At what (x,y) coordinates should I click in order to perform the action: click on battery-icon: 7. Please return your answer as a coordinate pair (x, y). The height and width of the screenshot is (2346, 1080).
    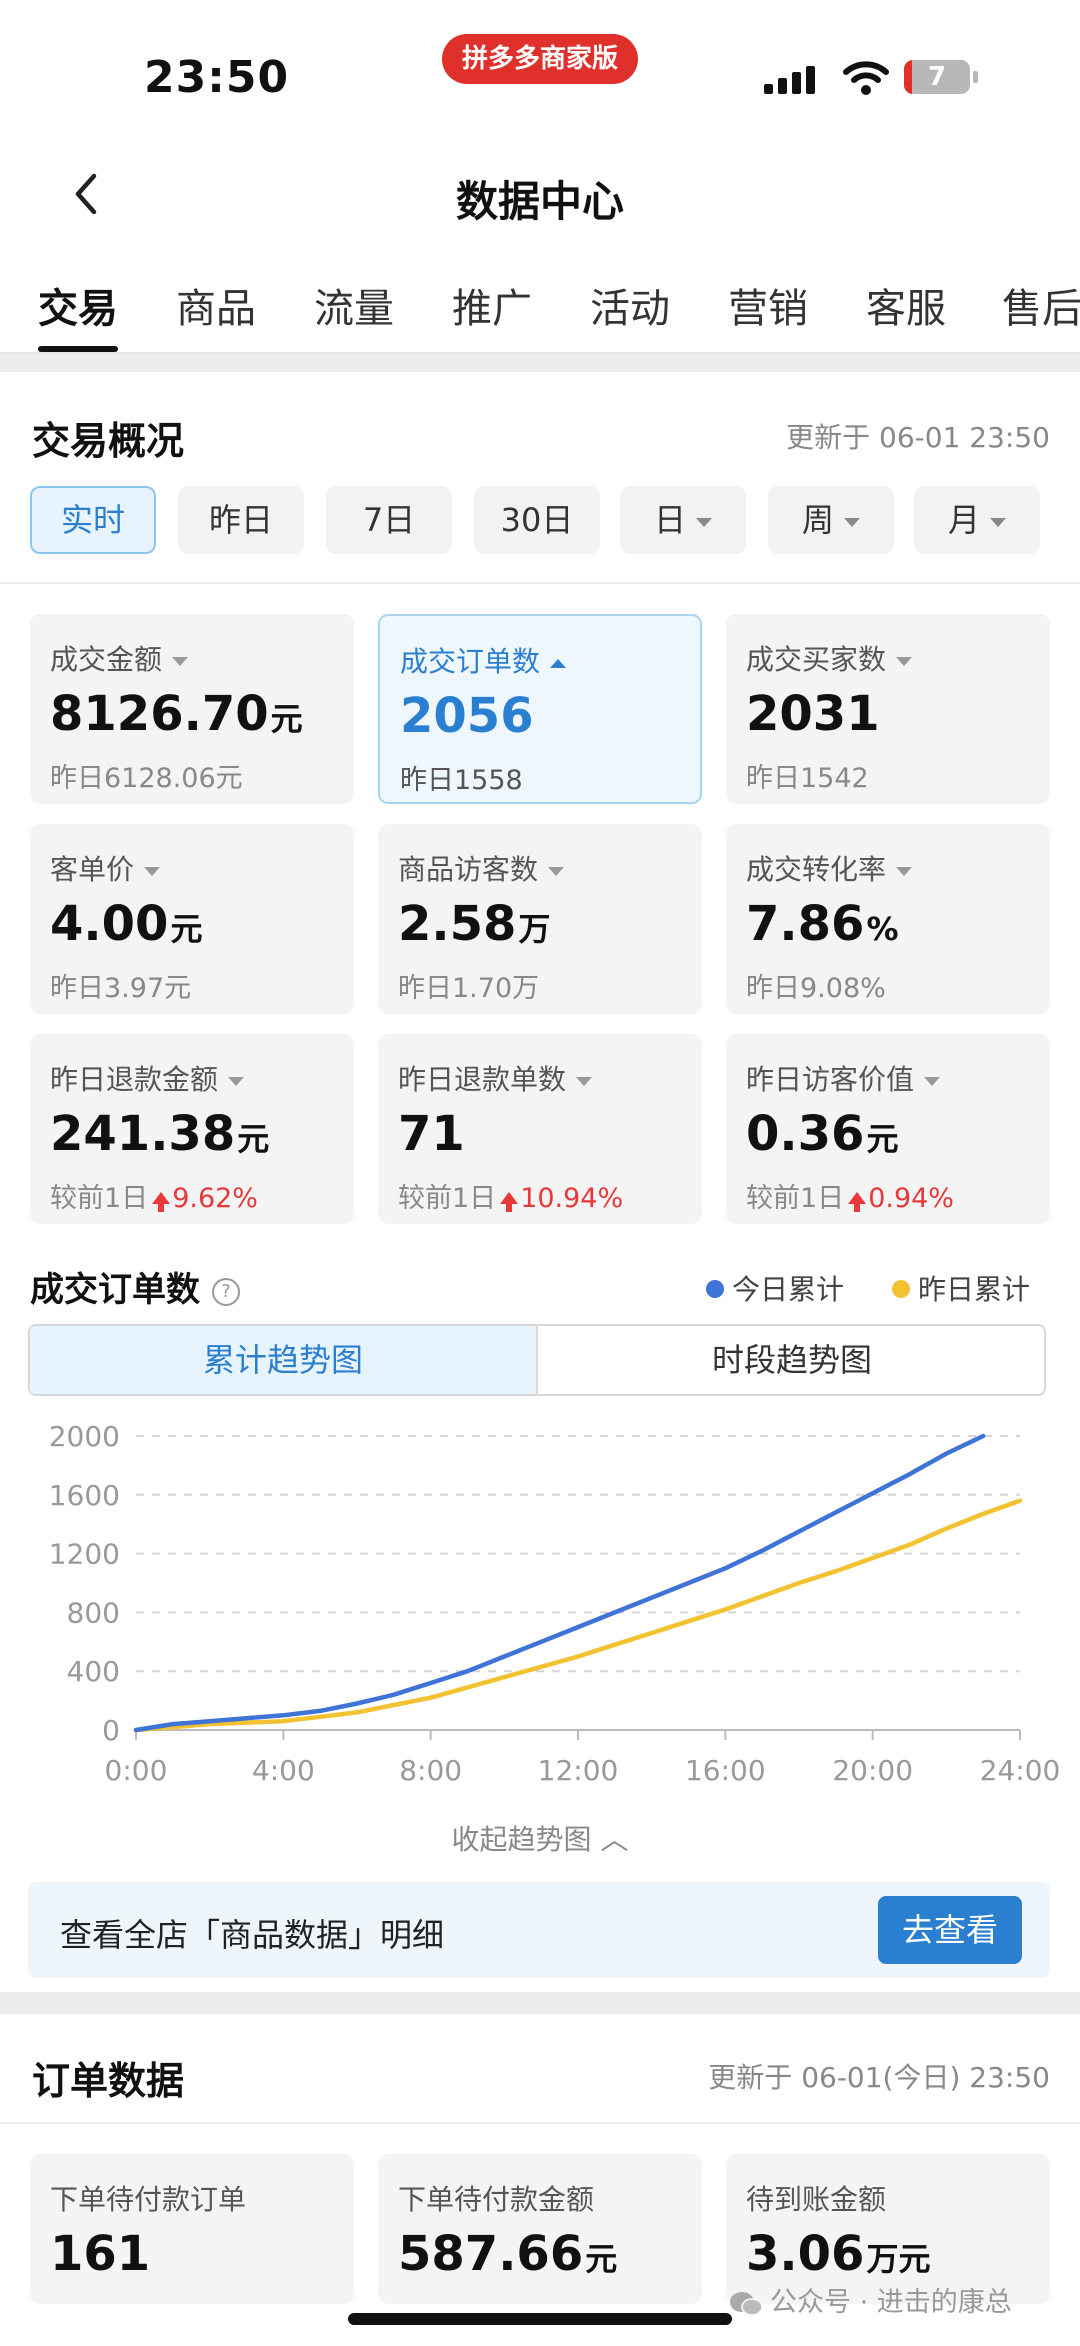
    Looking at the image, I should click on (937, 77).